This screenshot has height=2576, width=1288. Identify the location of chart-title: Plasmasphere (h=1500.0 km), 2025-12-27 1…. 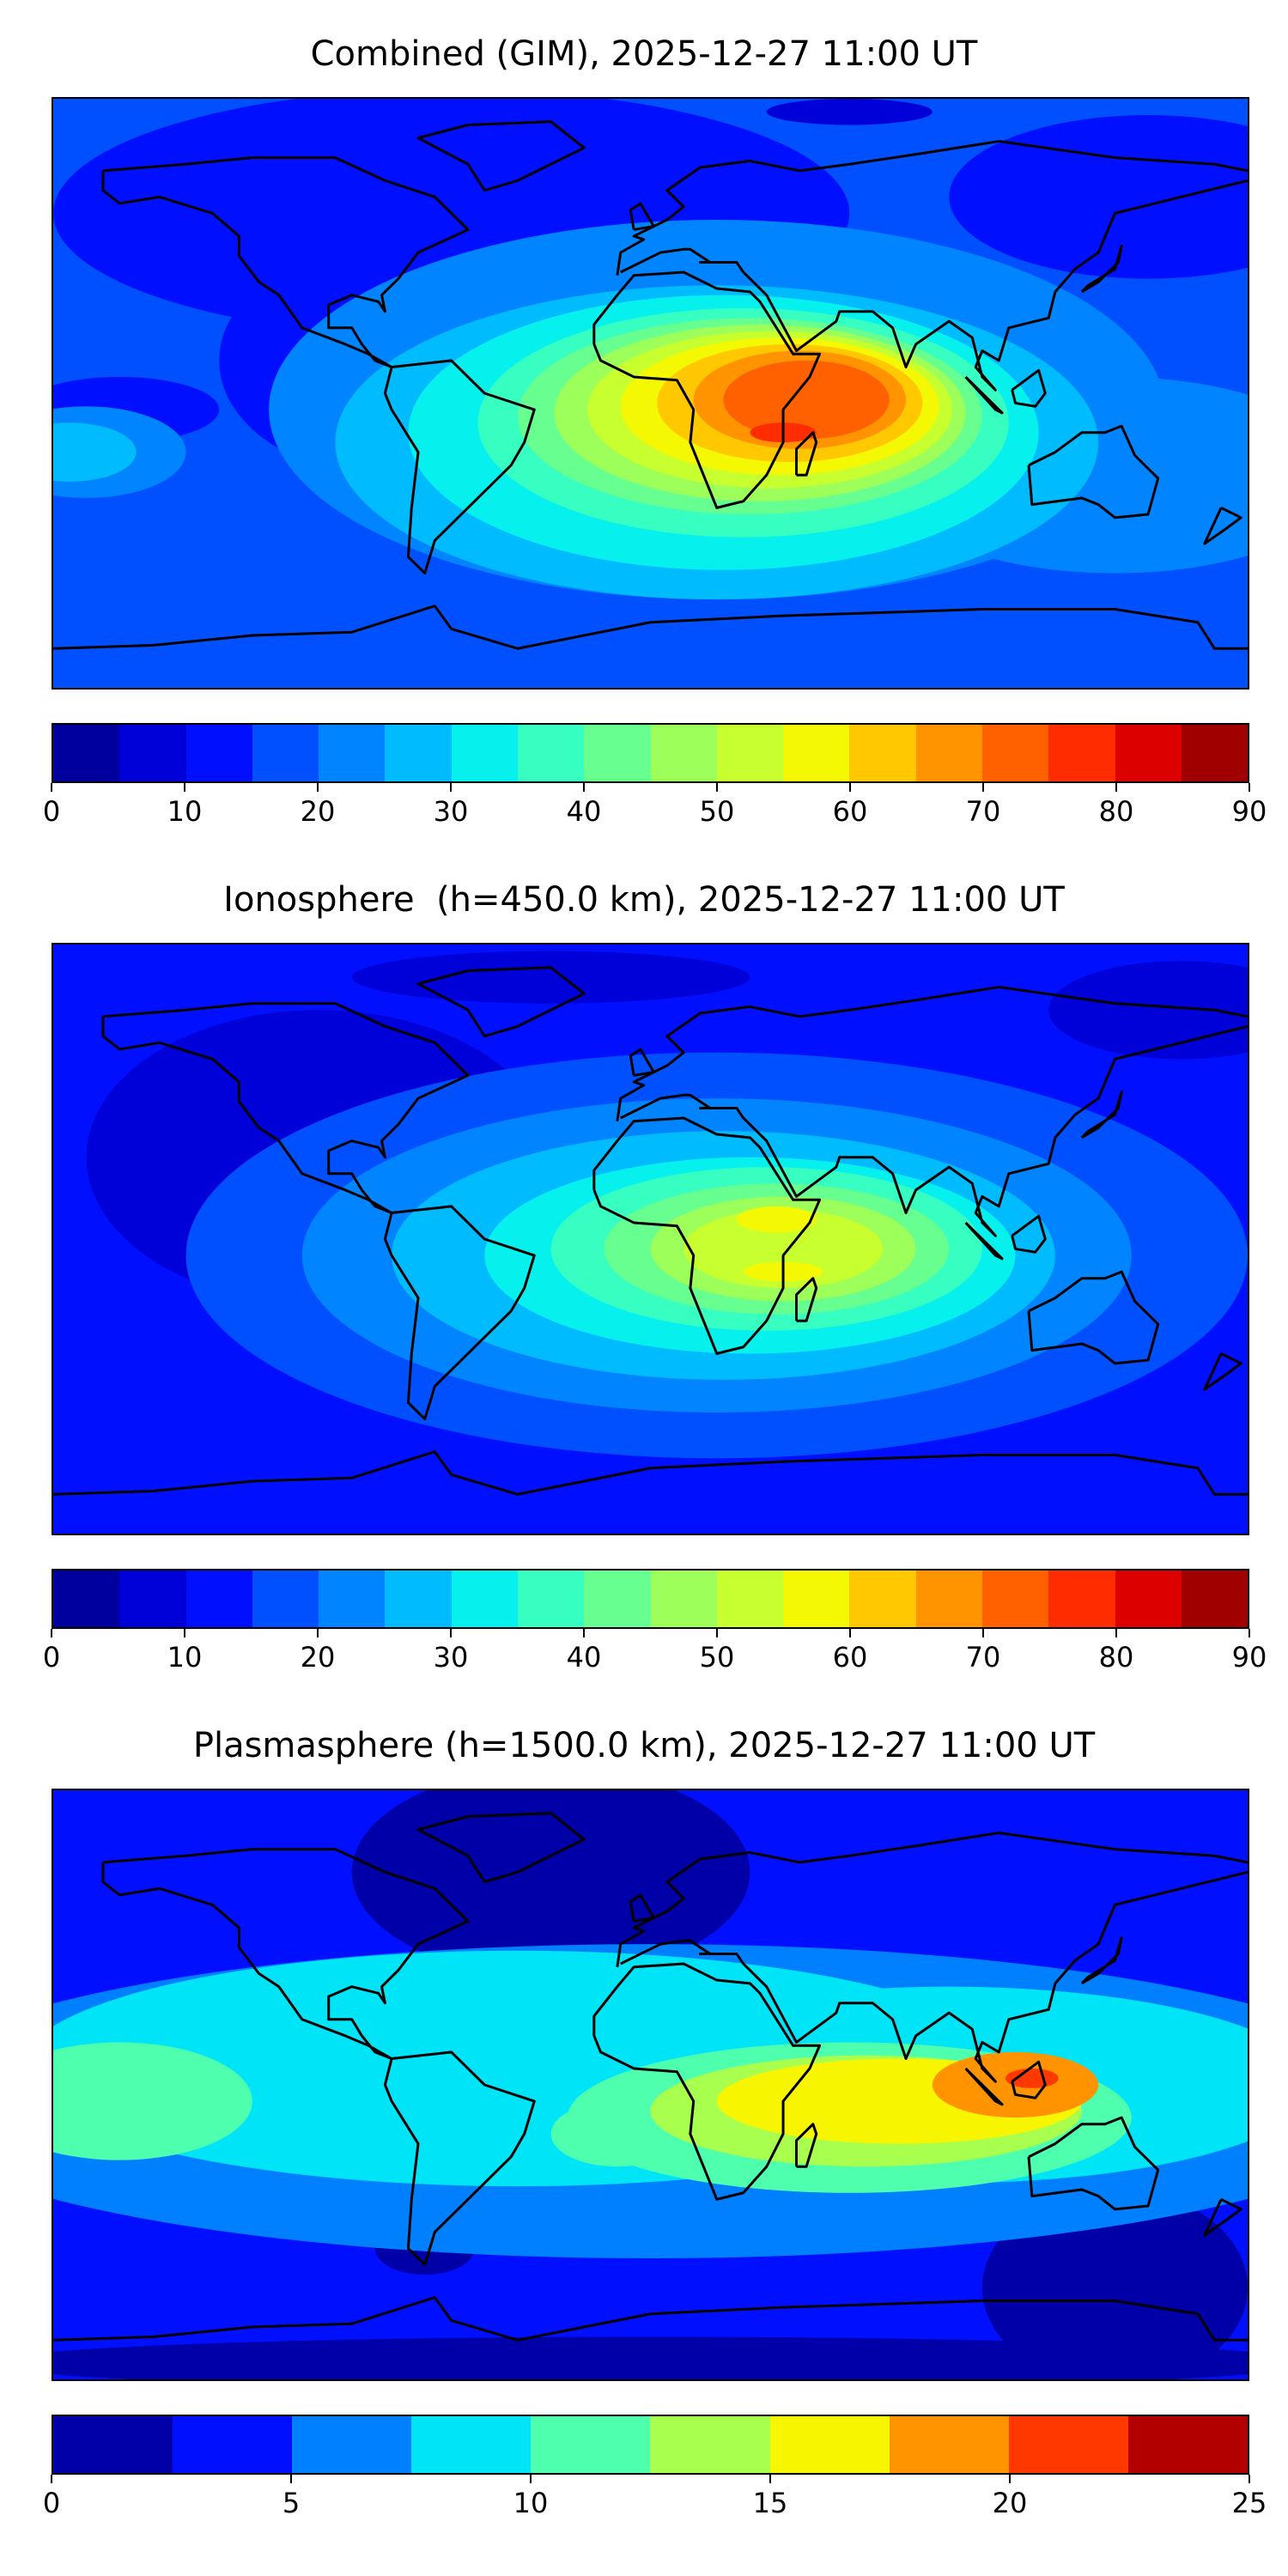
(644, 1745).